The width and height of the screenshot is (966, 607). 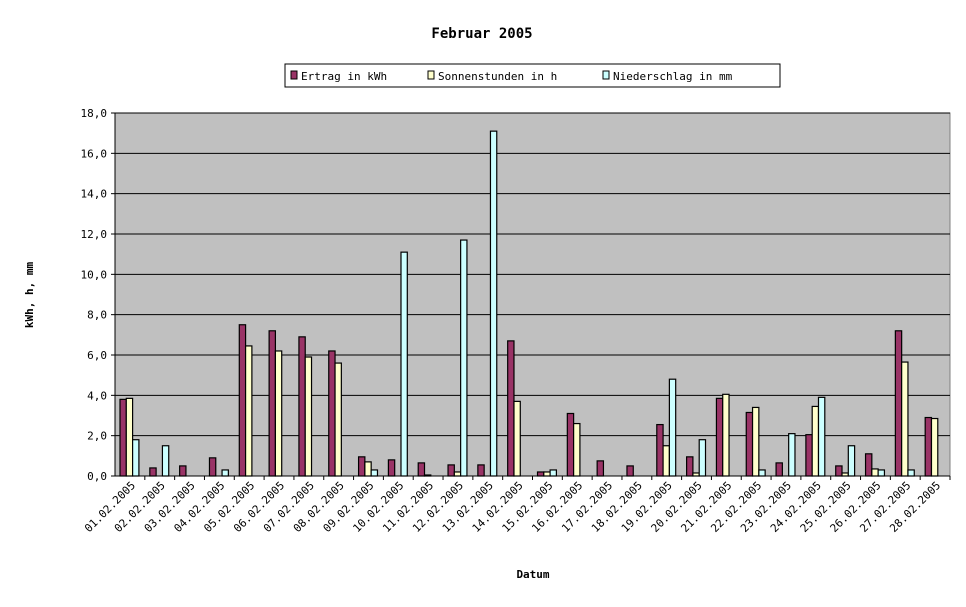 I want to click on bar-1-28.02.2005, so click(x=928, y=446).